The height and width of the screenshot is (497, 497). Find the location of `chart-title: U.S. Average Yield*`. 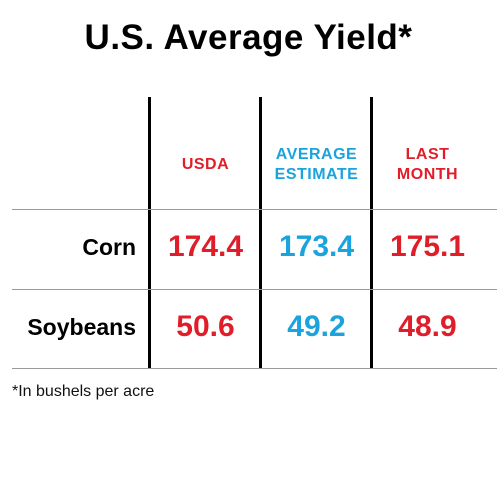

chart-title: U.S. Average Yield* is located at coordinates (248, 37).